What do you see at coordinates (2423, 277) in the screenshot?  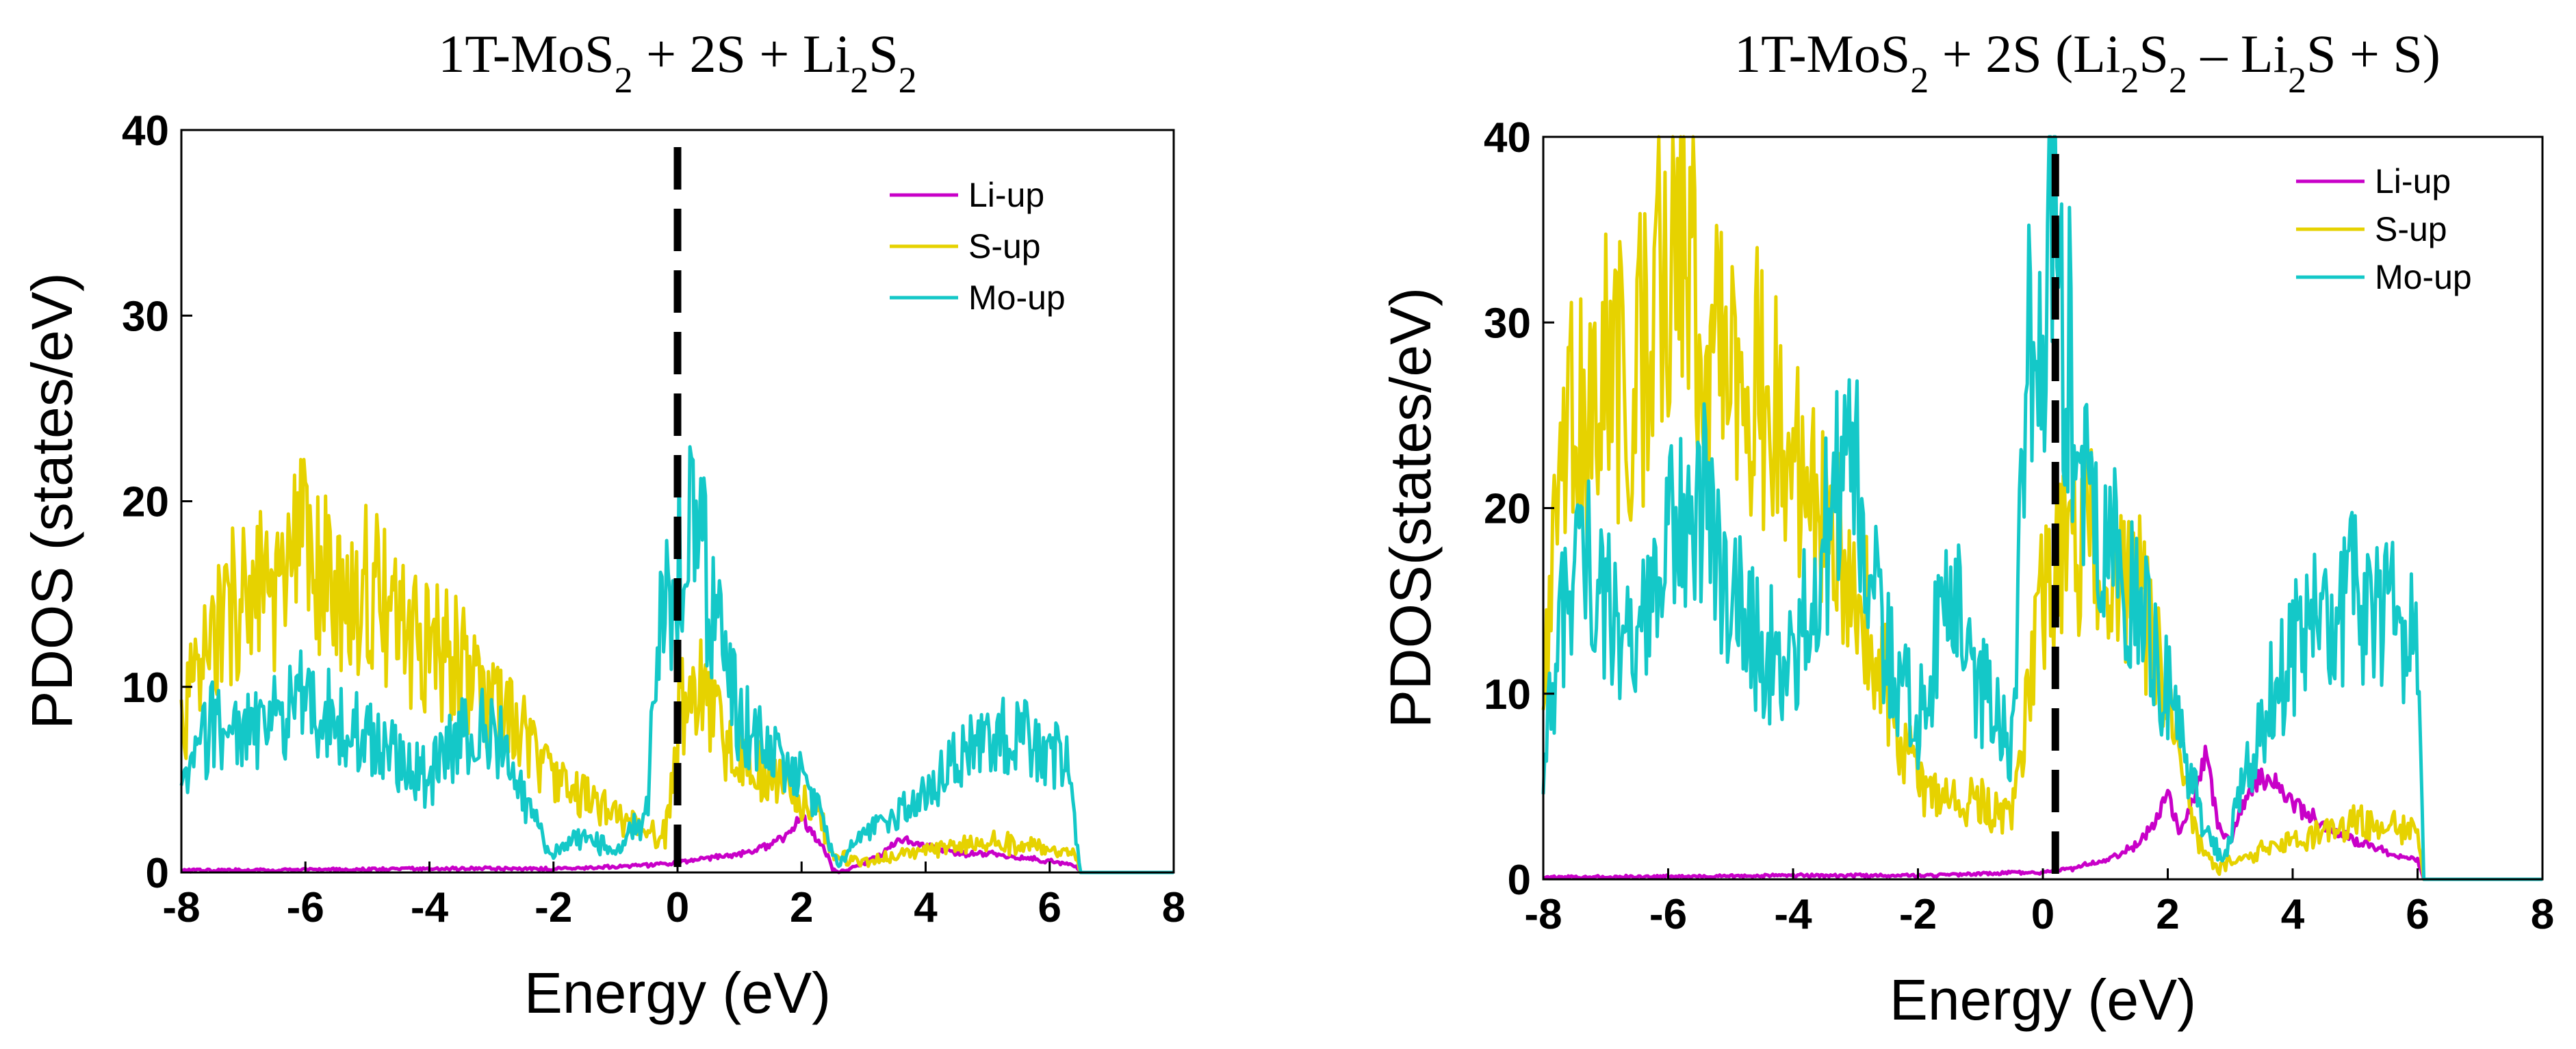 I see `right-legend-label-mo: Mo-up` at bounding box center [2423, 277].